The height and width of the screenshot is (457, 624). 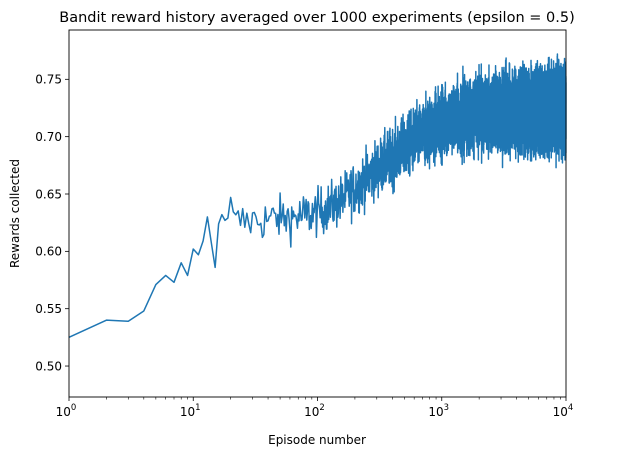 What do you see at coordinates (48, 309) in the screenshot?
I see `y-tick-label: 0.55` at bounding box center [48, 309].